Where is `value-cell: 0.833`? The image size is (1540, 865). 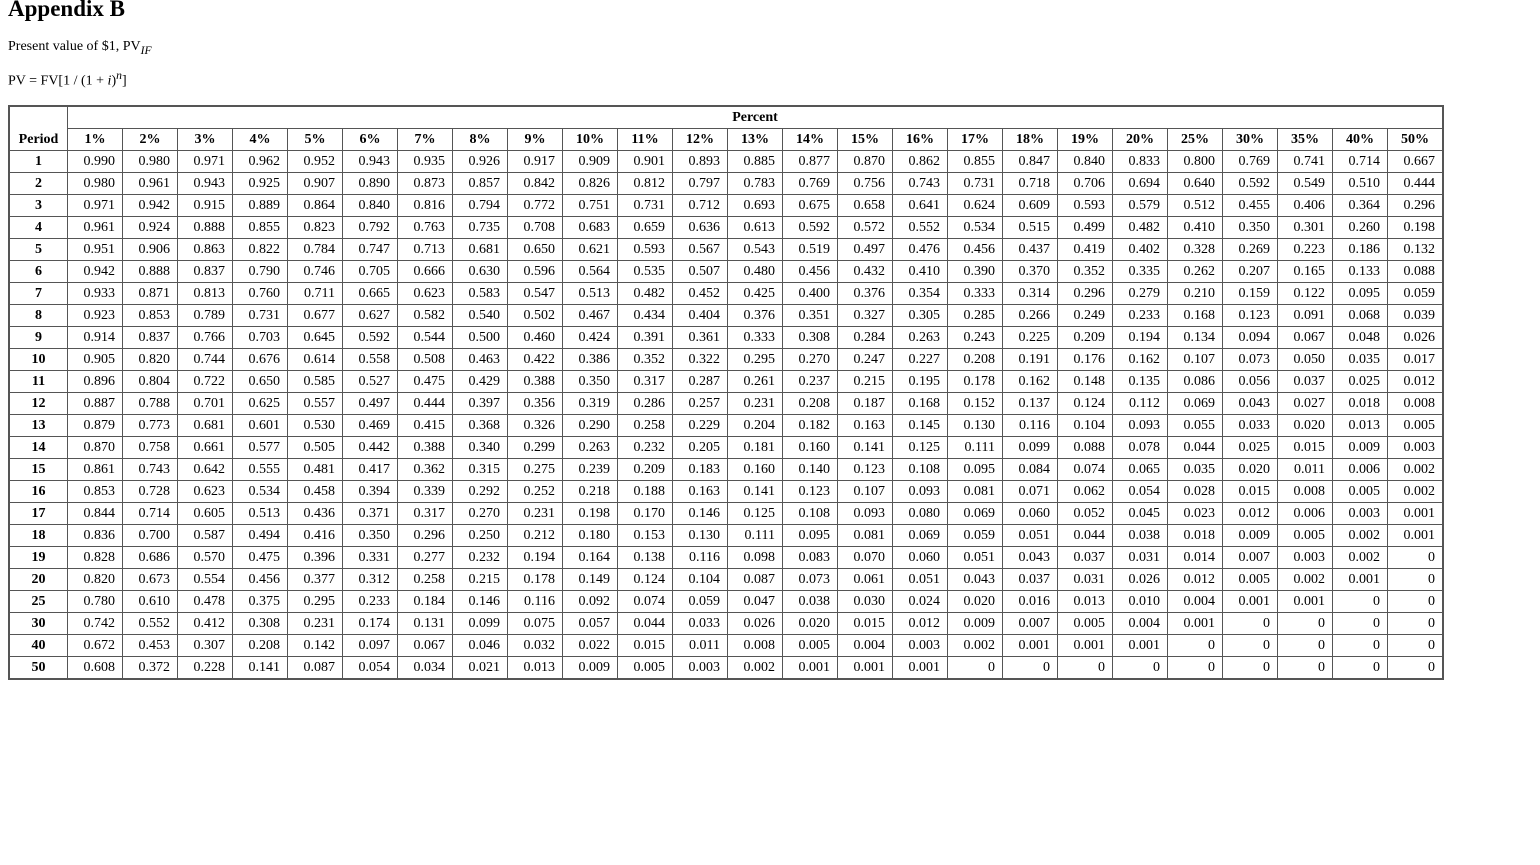 value-cell: 0.833 is located at coordinates (1140, 161).